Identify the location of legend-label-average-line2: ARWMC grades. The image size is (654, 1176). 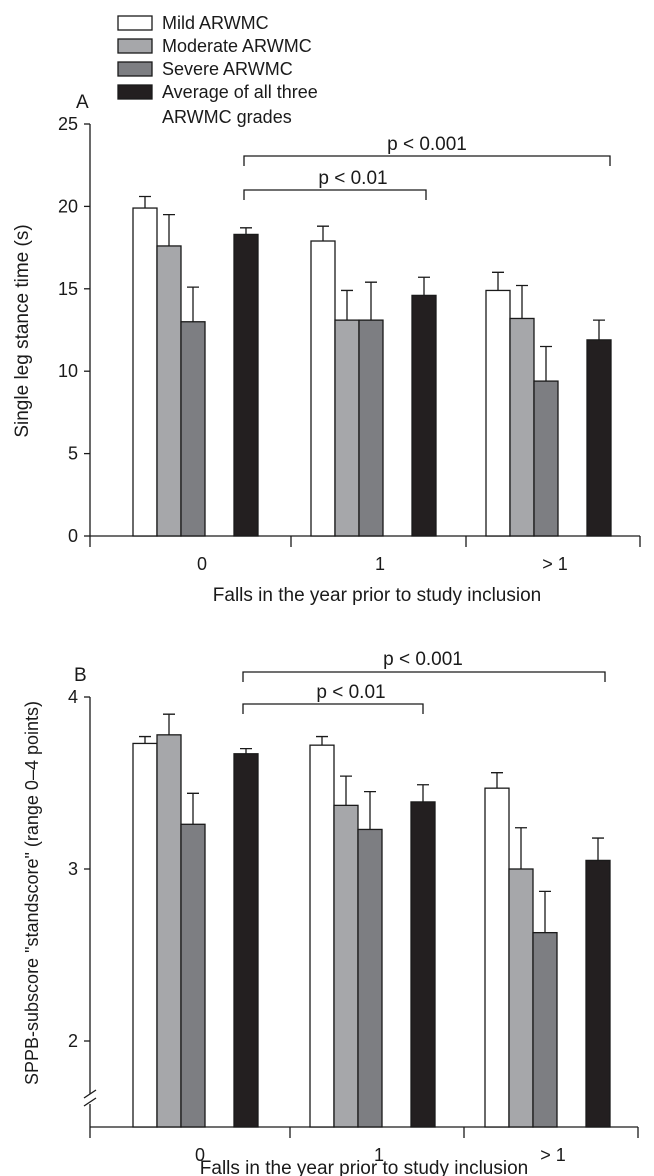
(227, 117).